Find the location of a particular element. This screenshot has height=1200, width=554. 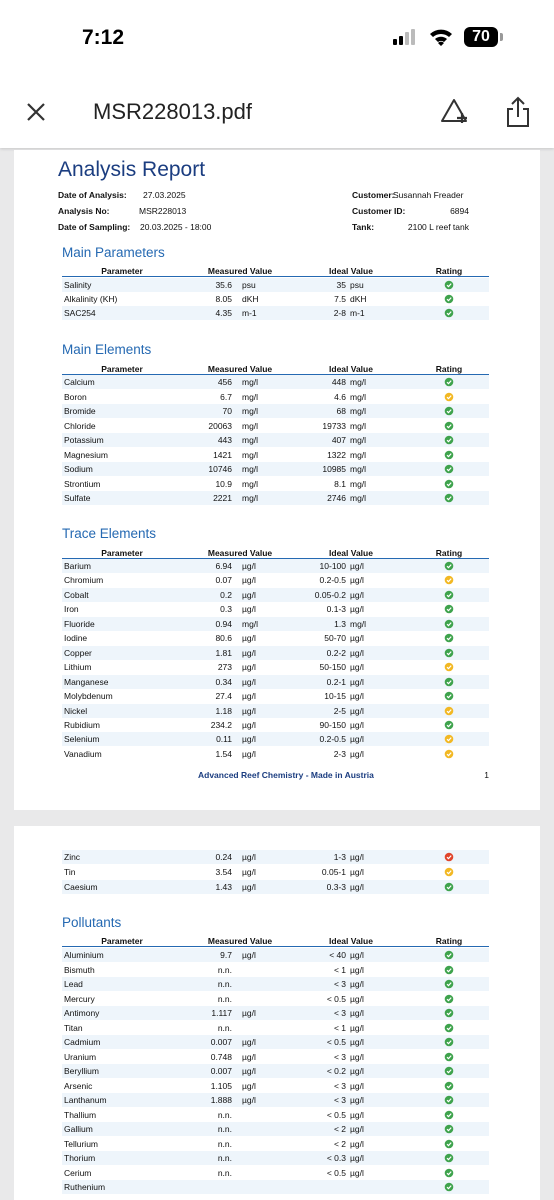

ideal-value: 50-150 is located at coordinates (332, 667).